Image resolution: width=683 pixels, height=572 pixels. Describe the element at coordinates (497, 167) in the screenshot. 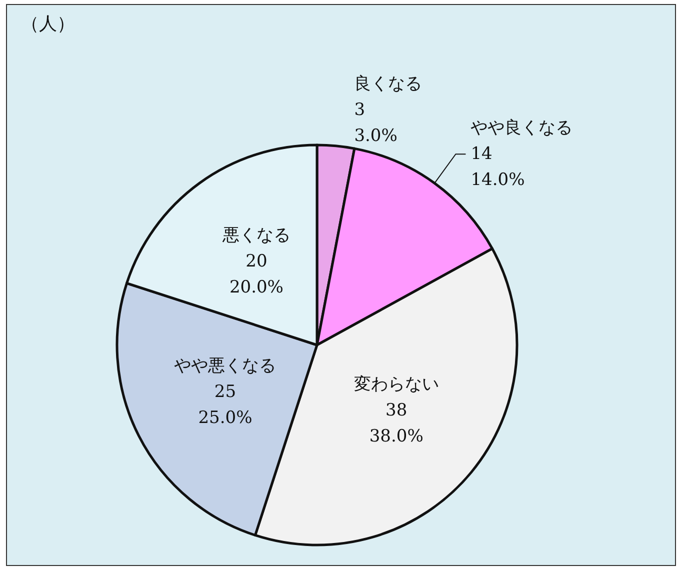

I see `data-label: 14 14.0%` at that location.